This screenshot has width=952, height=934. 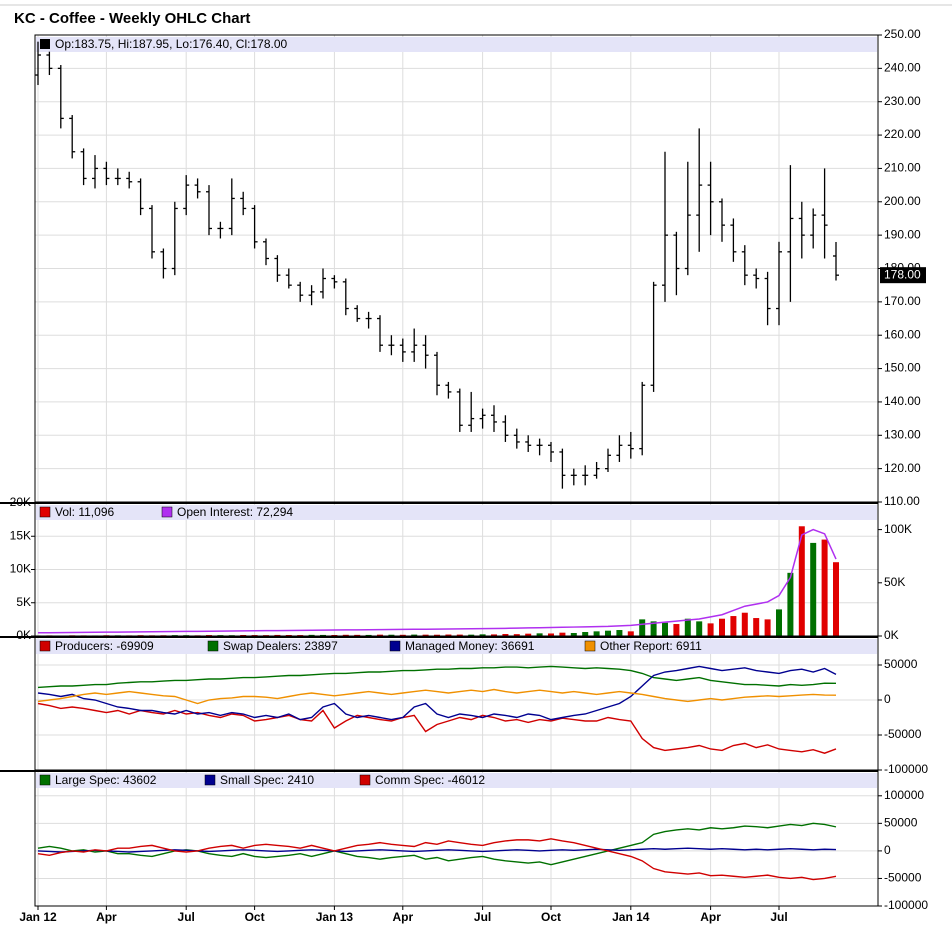 I want to click on last-price-label: 178.00, so click(x=902, y=274).